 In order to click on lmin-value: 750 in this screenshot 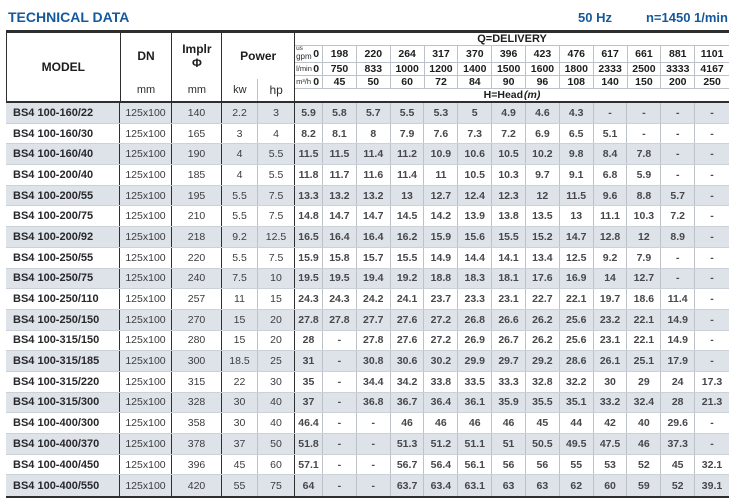, I will do `click(340, 68)`.